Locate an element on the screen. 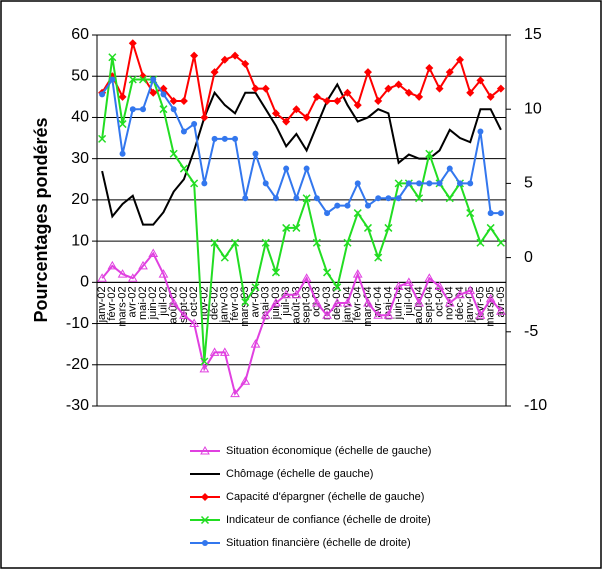 The height and width of the screenshot is (574, 602). x-tick-label: déc-02 is located at coordinates (214, 303).